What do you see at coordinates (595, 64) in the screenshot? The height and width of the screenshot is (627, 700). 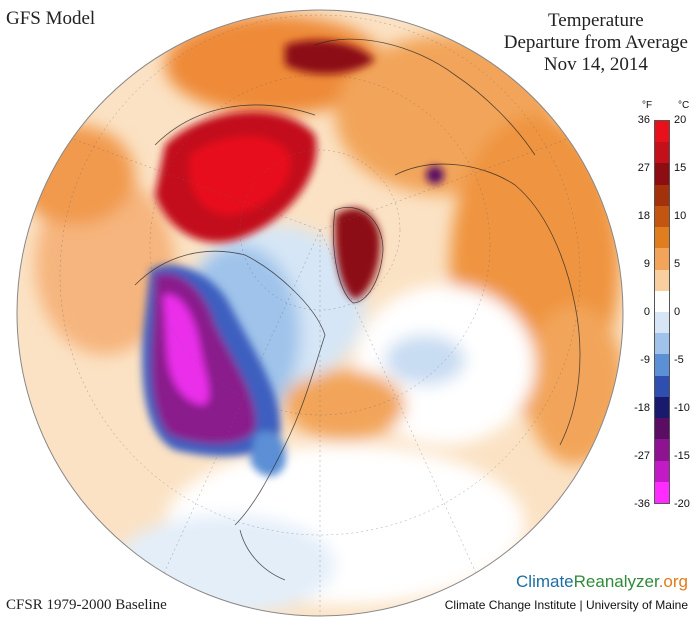 I see `title-date: Nov 14, 2014` at bounding box center [595, 64].